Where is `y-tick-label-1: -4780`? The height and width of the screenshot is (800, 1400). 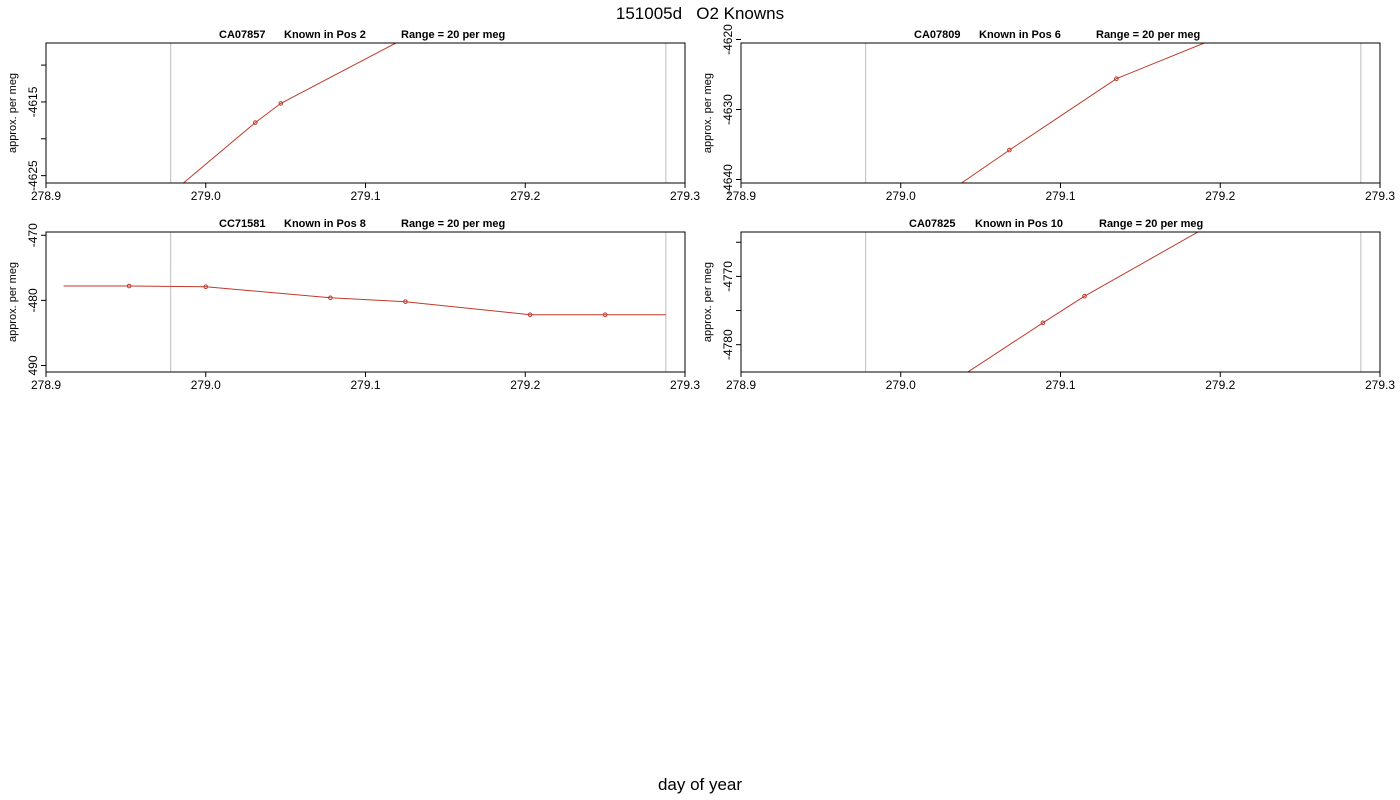
y-tick-label-1: -4780 is located at coordinates (728, 344).